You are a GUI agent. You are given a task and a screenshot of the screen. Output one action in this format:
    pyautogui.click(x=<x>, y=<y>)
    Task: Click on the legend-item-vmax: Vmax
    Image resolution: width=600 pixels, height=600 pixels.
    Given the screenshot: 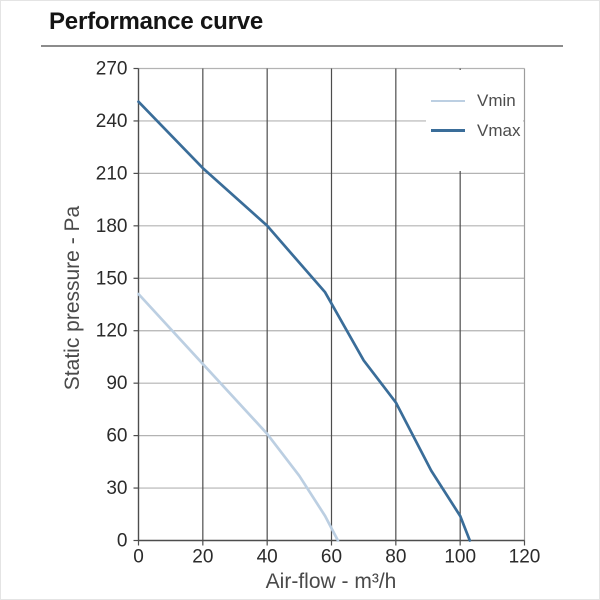 What is the action you would take?
    pyautogui.click(x=477, y=130)
    